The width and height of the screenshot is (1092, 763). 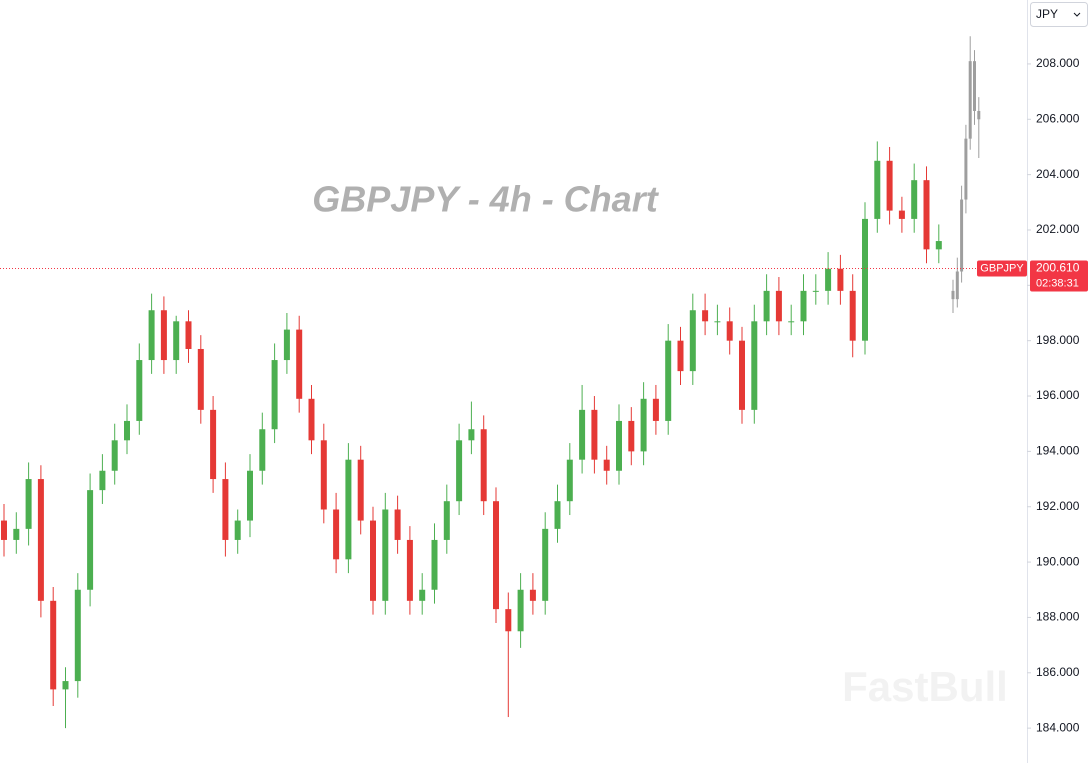 What do you see at coordinates (1058, 340) in the screenshot?
I see `y-tick-label: 198.000` at bounding box center [1058, 340].